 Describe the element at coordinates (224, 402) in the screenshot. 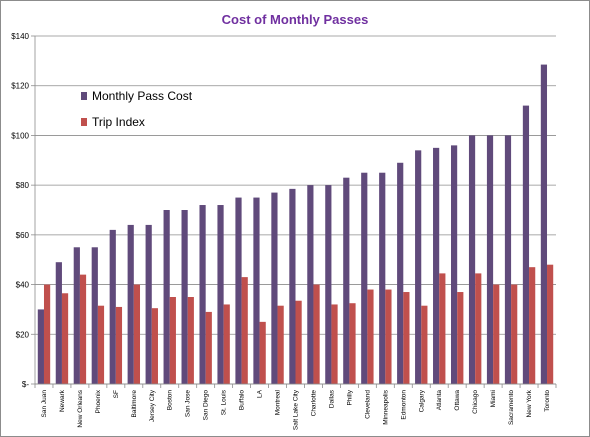

I see `x-tick-label: St. Louis` at that location.